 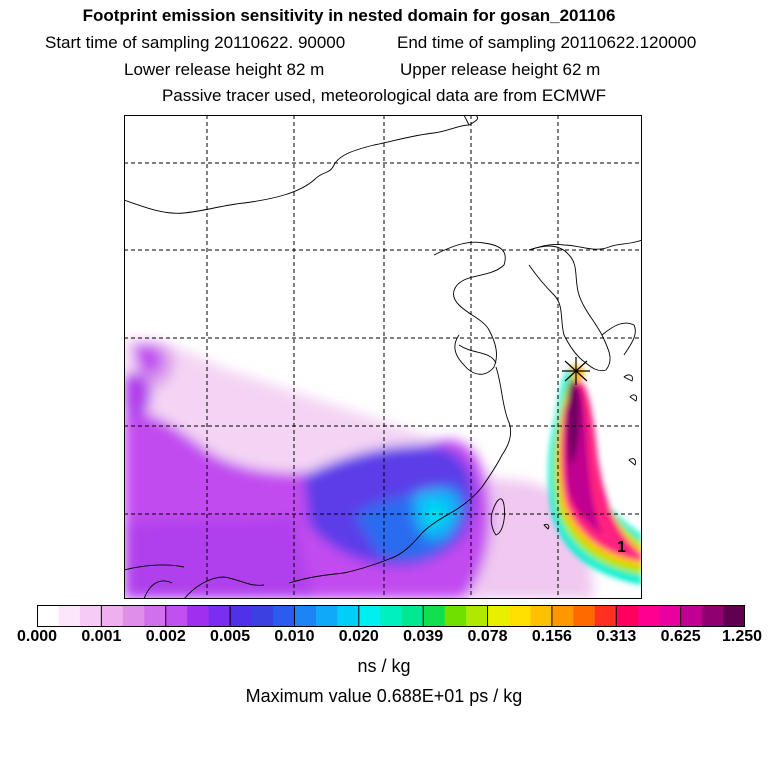 What do you see at coordinates (165, 636) in the screenshot?
I see `colorbar-tick-label: 0.002` at bounding box center [165, 636].